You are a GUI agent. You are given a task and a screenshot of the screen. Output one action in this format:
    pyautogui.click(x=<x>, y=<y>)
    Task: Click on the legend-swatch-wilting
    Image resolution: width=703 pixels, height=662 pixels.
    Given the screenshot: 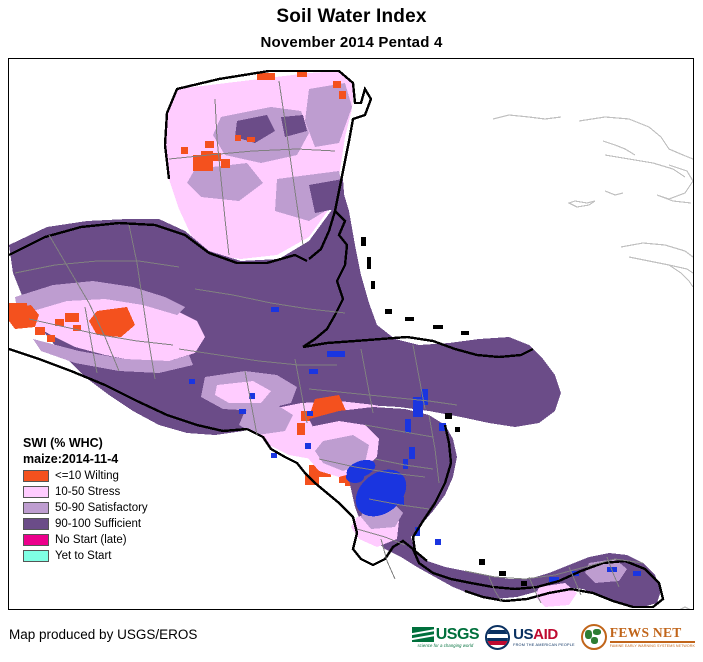 What is the action you would take?
    pyautogui.click(x=36, y=476)
    